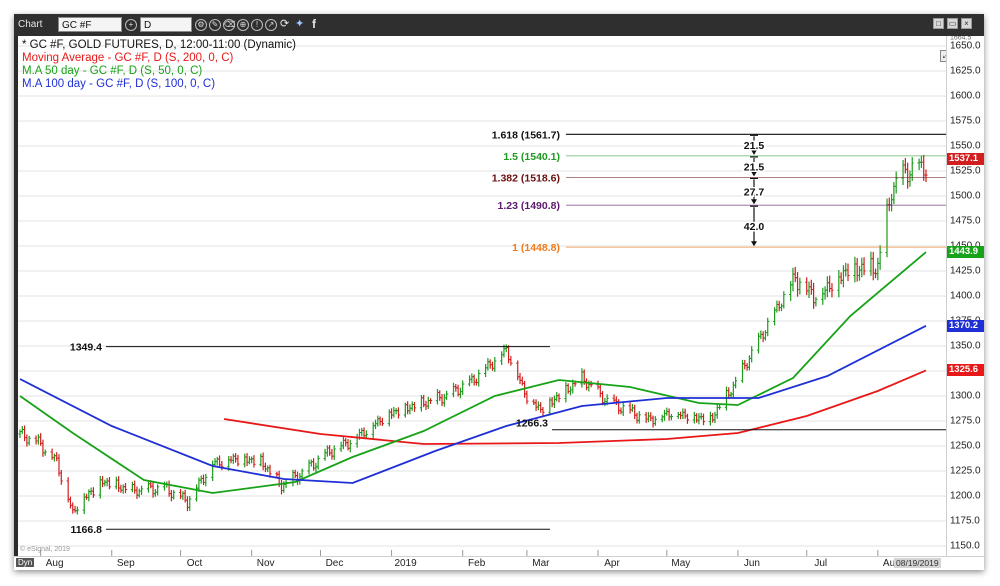  What do you see at coordinates (526, 135) in the screenshot?
I see `fib-level-label: 1.618 (1561.7)` at bounding box center [526, 135].